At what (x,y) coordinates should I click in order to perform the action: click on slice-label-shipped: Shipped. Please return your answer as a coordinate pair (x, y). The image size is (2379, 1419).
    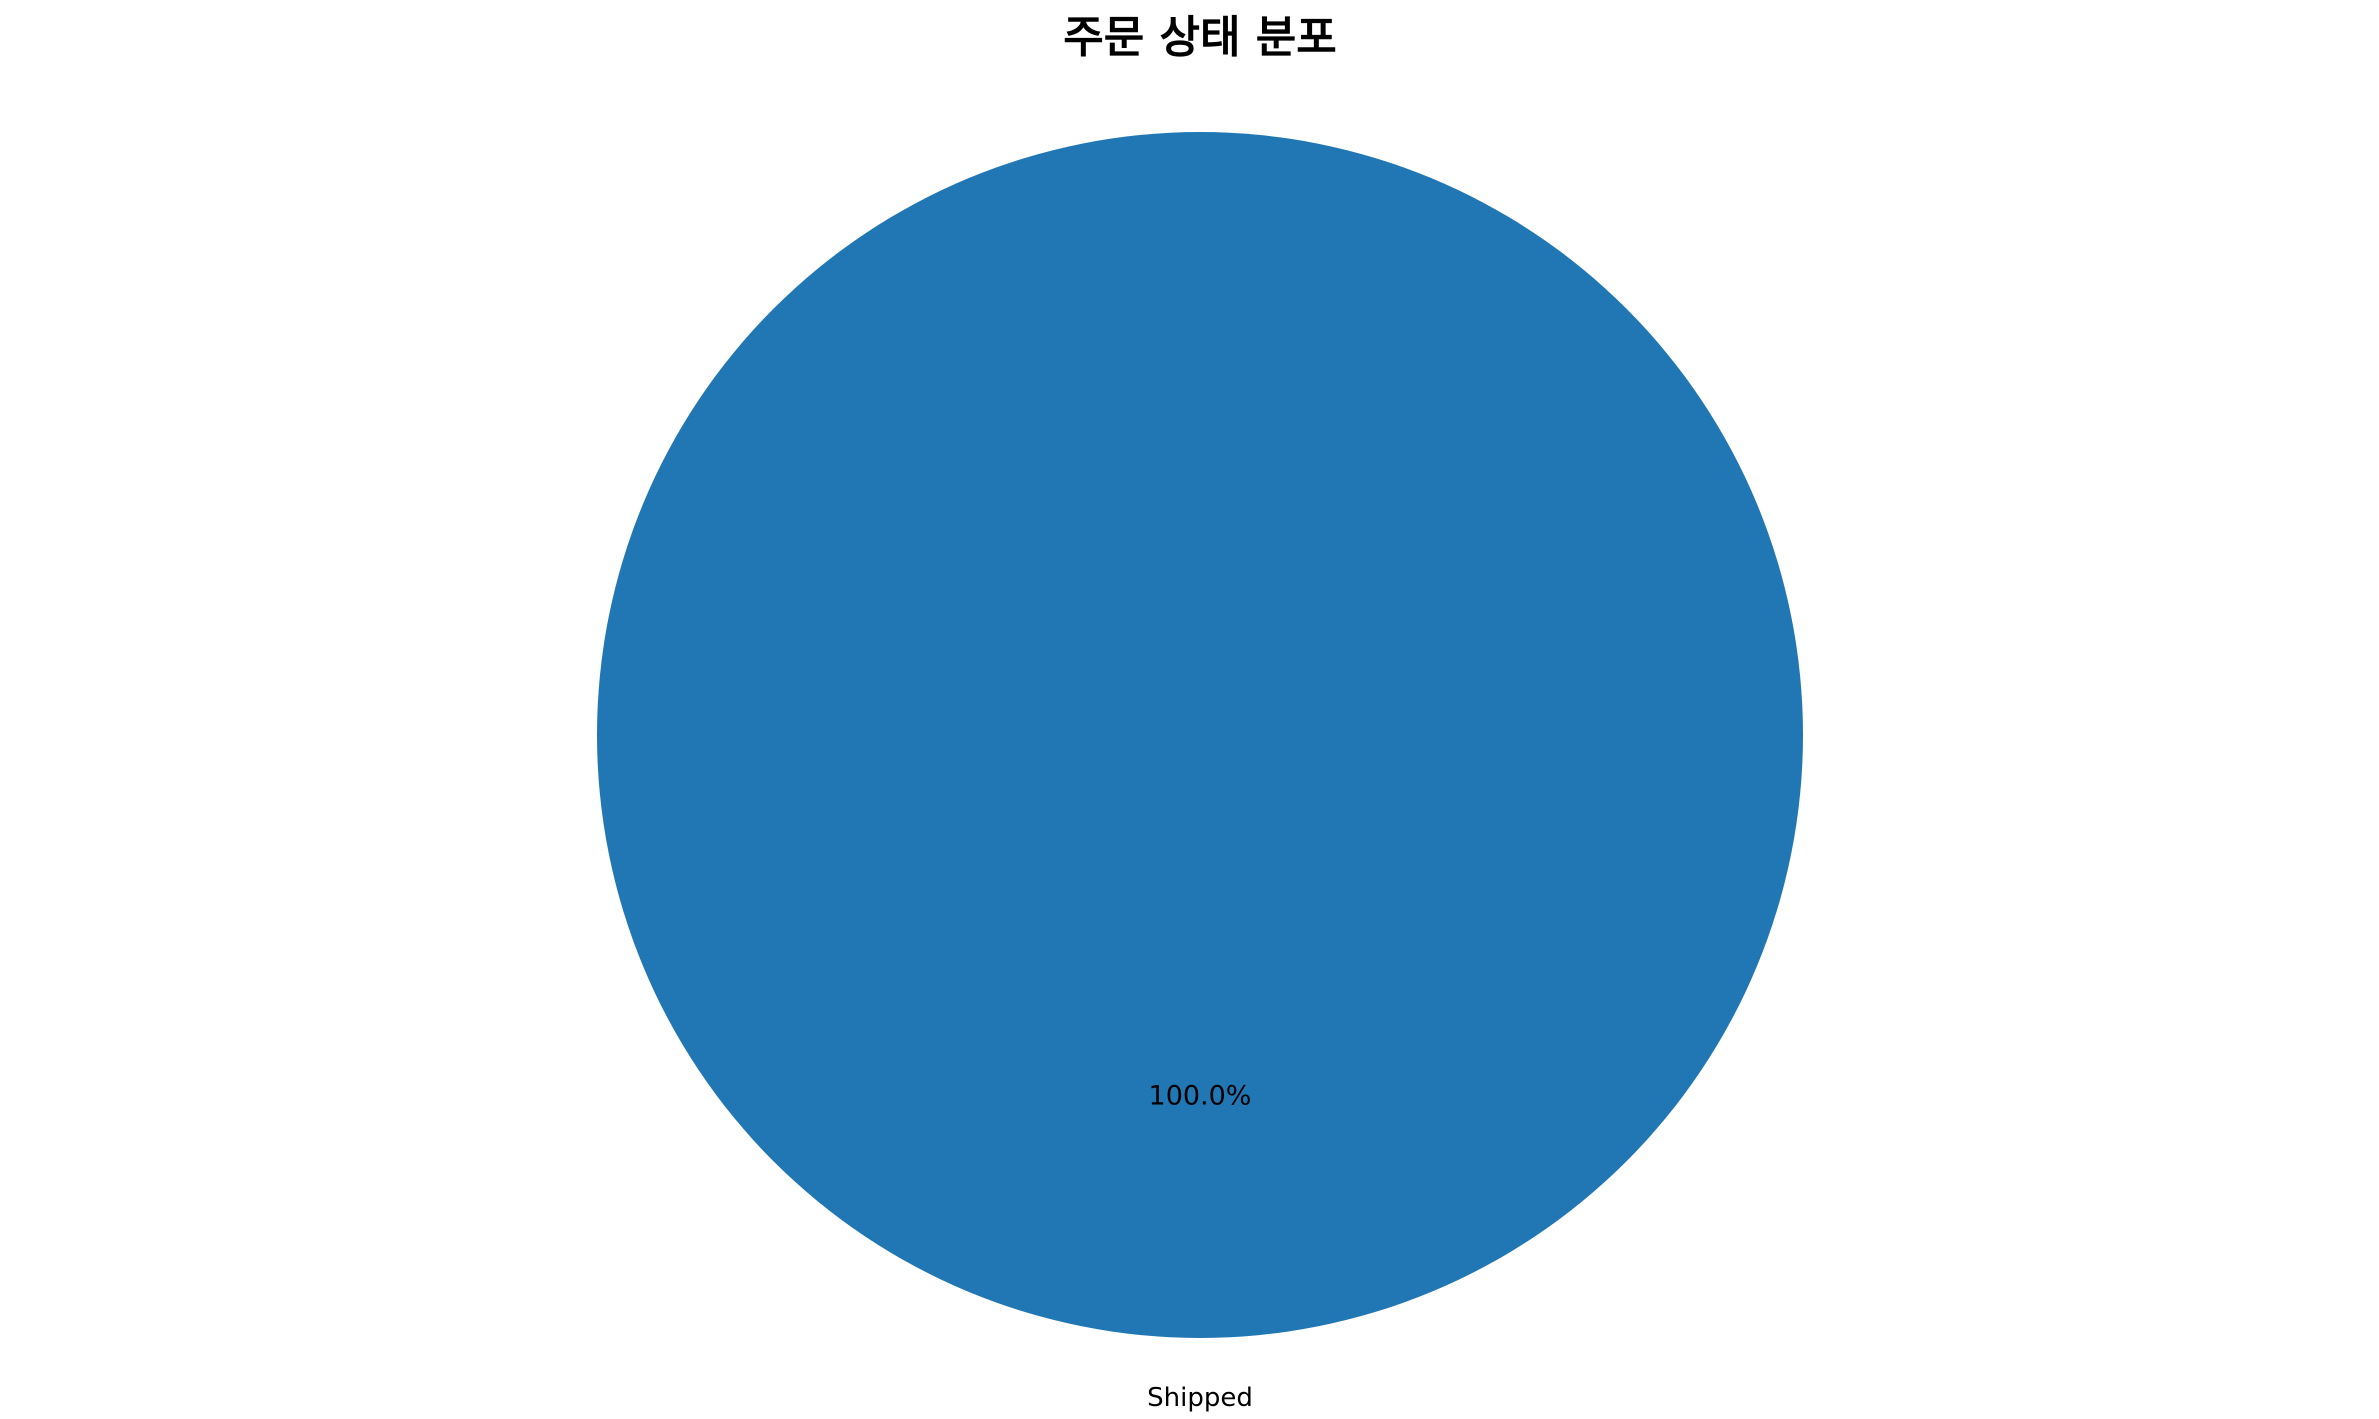
    Looking at the image, I should click on (1200, 1398).